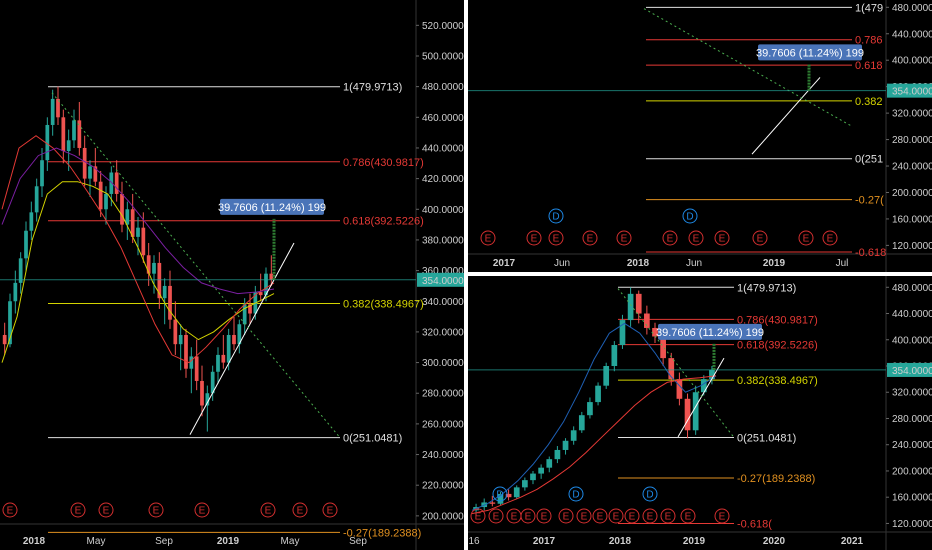 This screenshot has height=550, width=932. I want to click on measure-box, so click(810, 52).